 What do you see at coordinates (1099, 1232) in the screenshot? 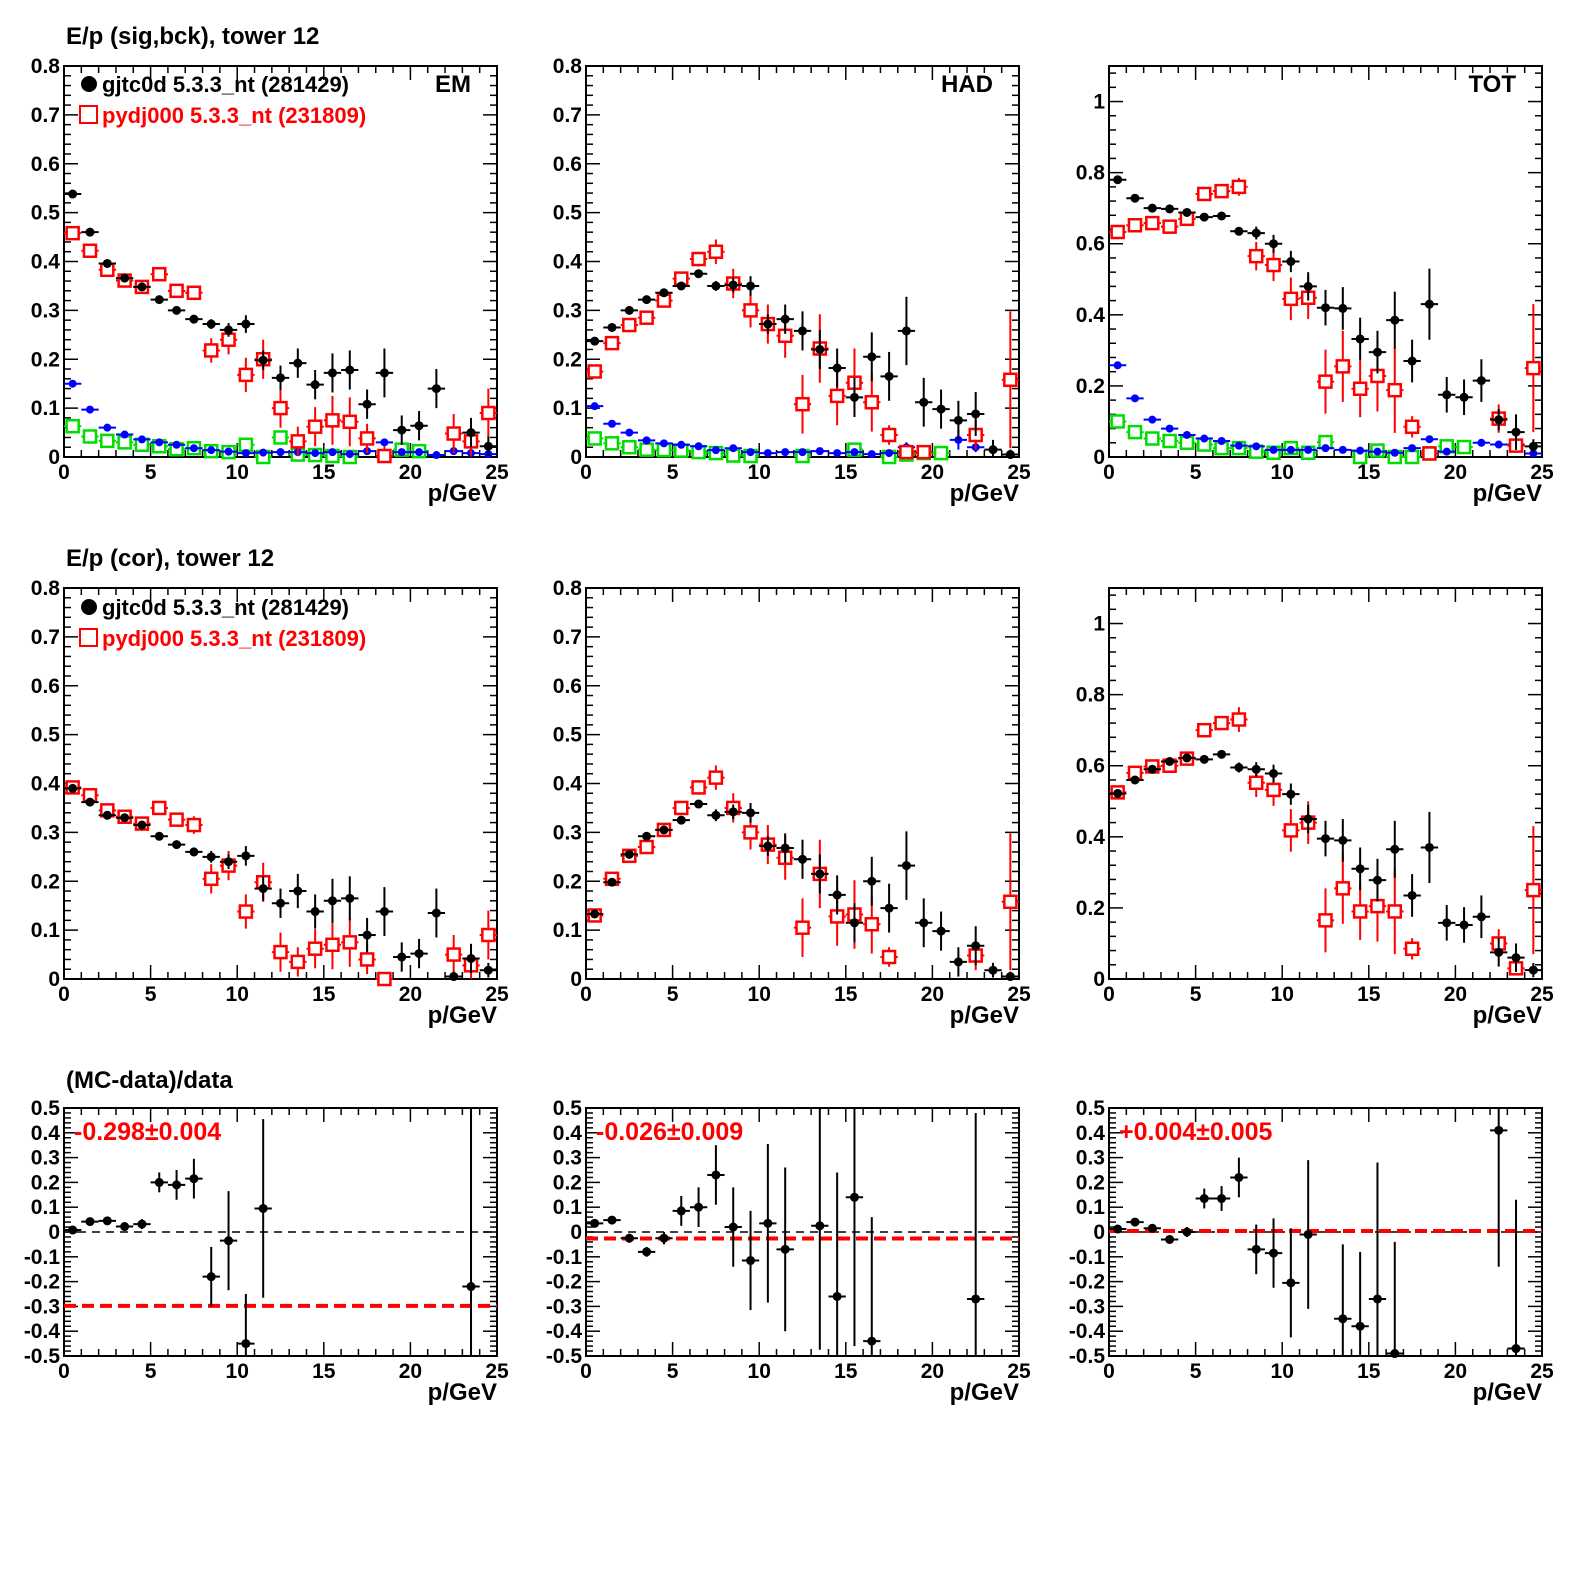
I see `y-tick-label: 0` at bounding box center [1099, 1232].